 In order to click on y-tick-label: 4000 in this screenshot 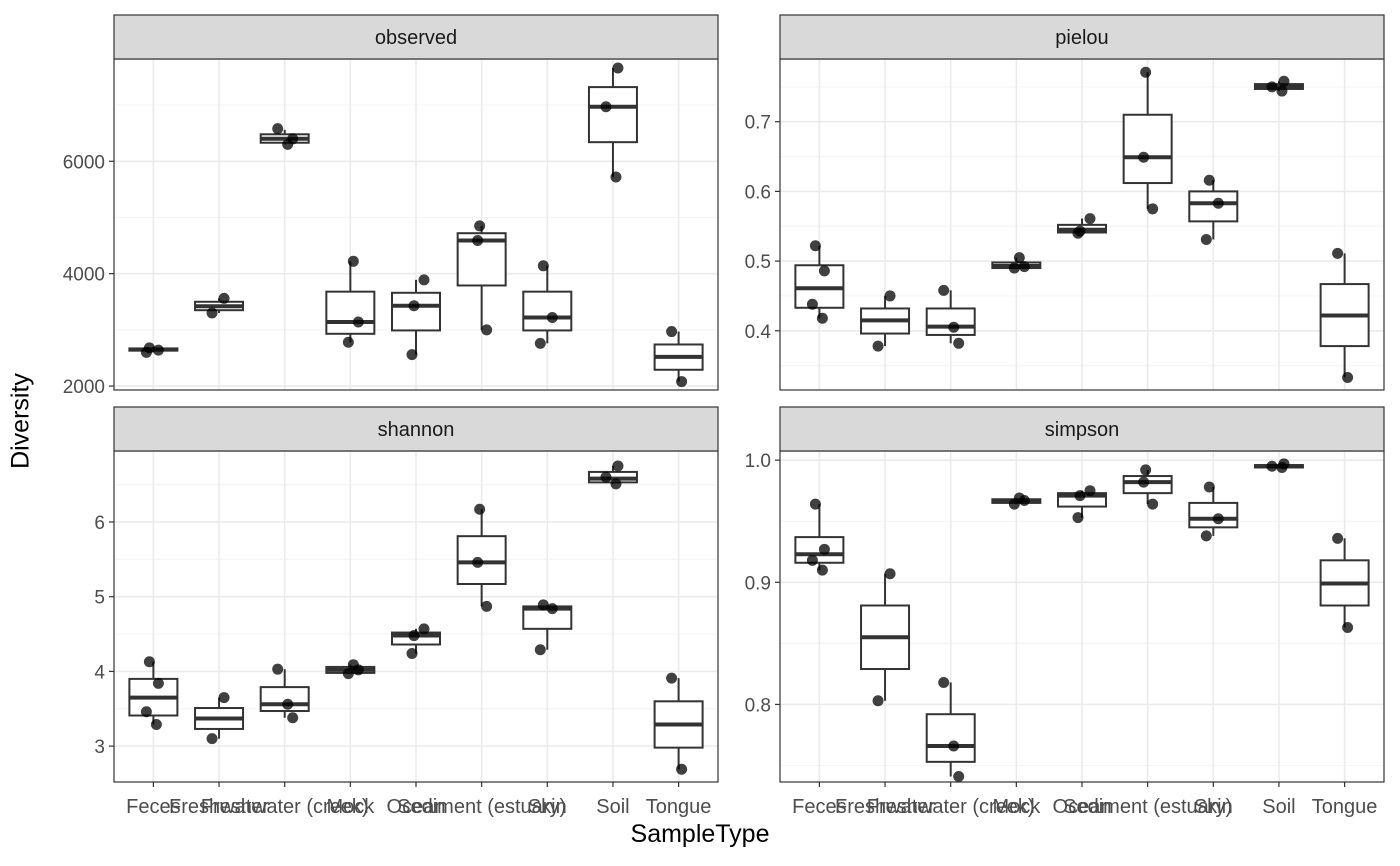, I will do `click(84, 275)`.